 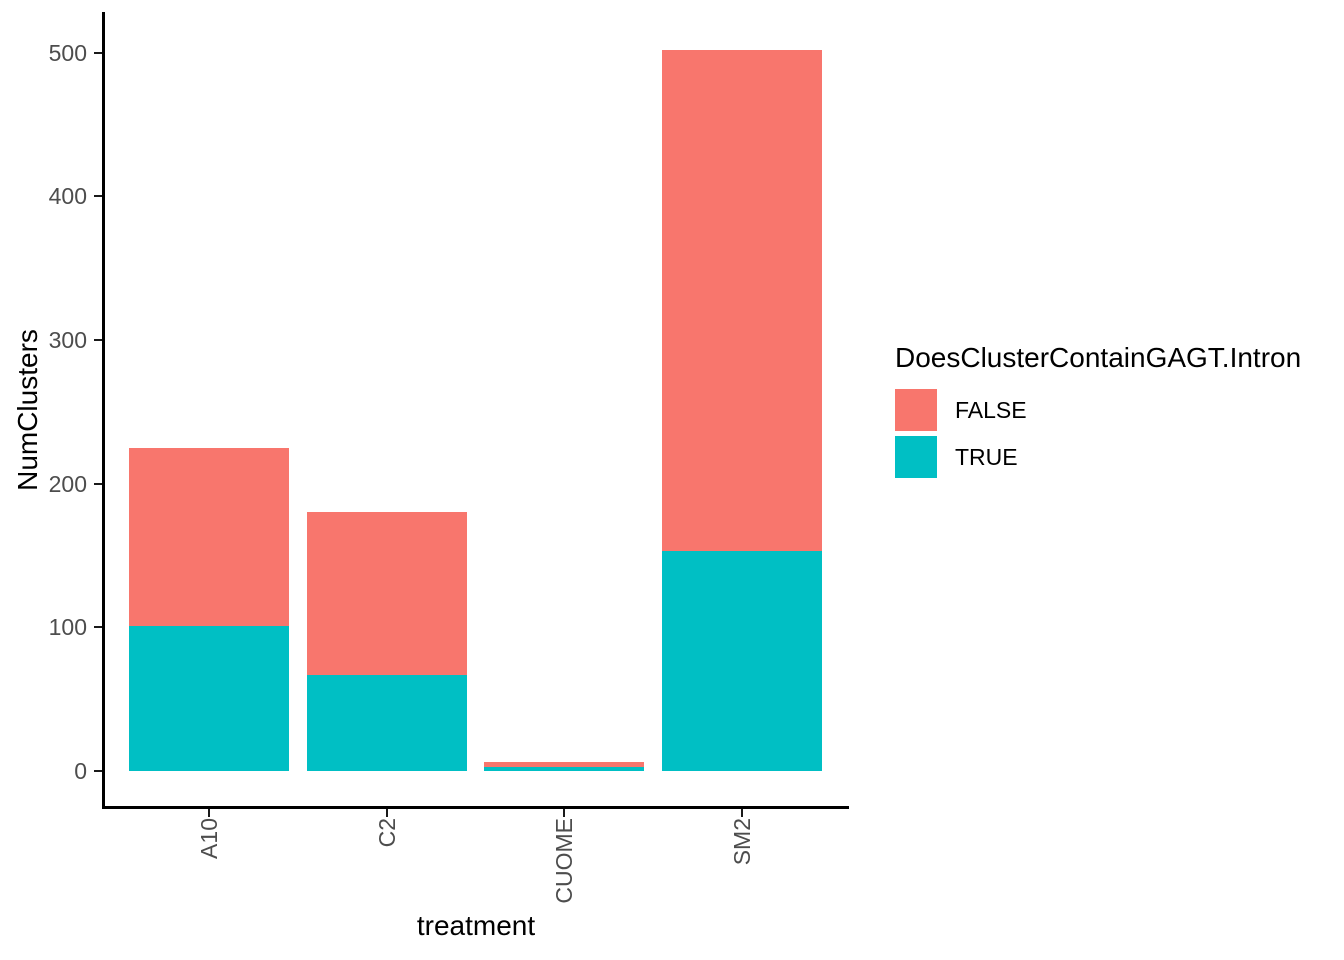 I want to click on legend-title: DoesClusterContainGAGT.Intron, so click(x=1098, y=357).